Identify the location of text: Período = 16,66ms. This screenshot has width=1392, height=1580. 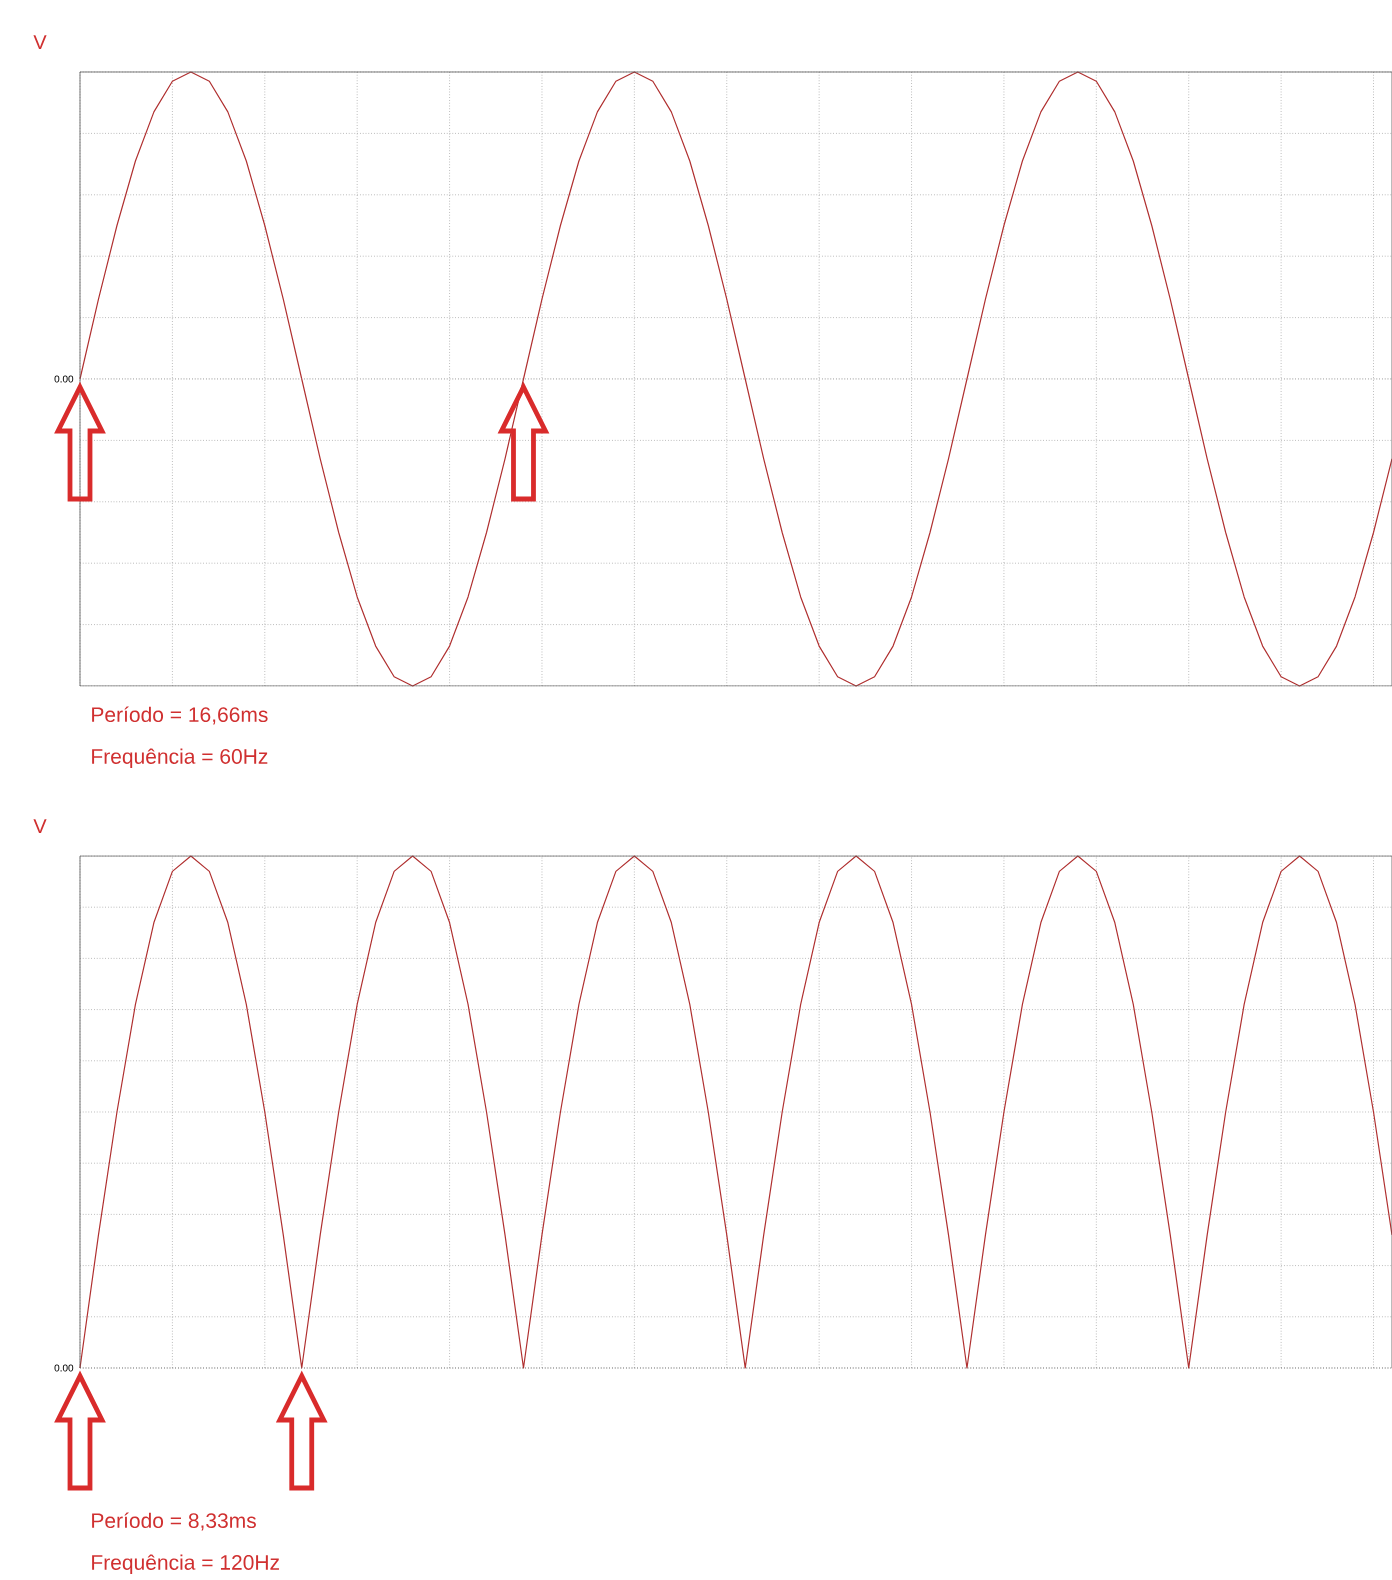
(179, 715).